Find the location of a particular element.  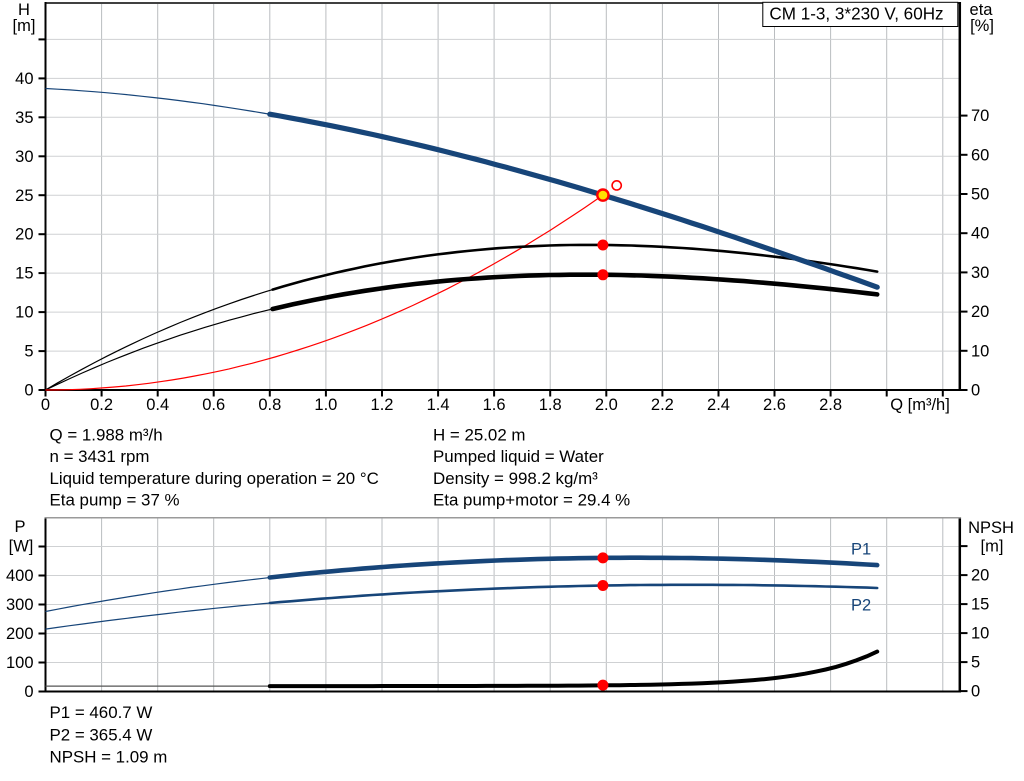

svg-text: 1.4 is located at coordinates (438, 405).